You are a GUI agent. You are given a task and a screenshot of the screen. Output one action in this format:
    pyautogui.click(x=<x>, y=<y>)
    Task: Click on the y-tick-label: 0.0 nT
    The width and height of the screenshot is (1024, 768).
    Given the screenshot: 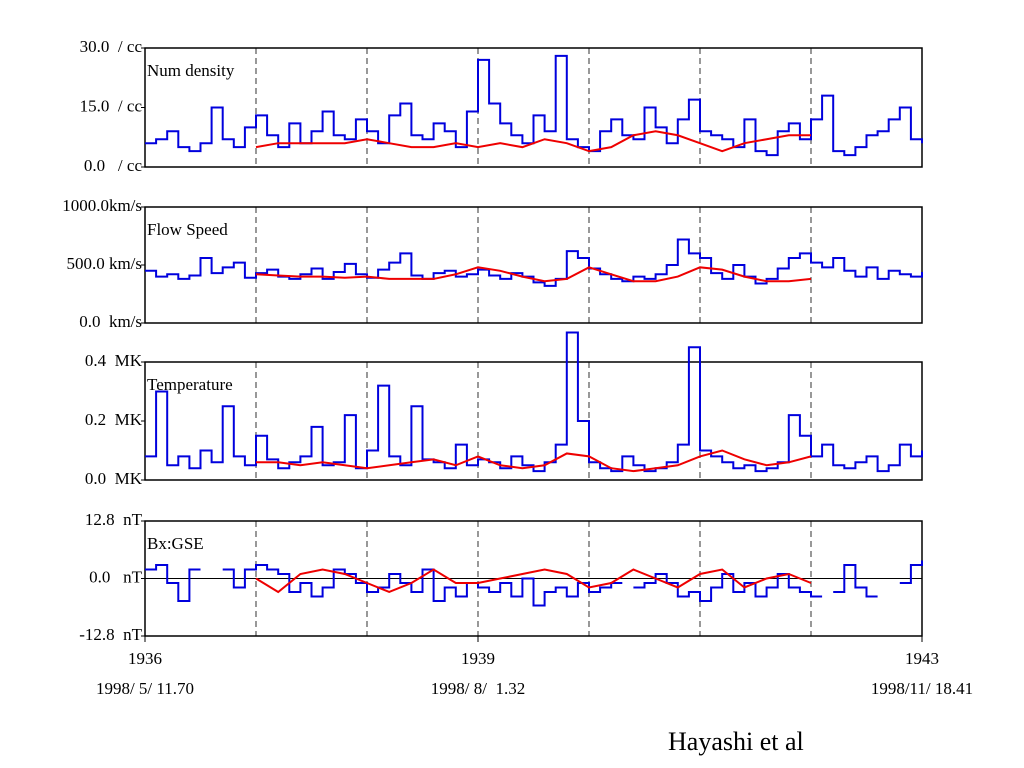 What is the action you would take?
    pyautogui.click(x=116, y=576)
    